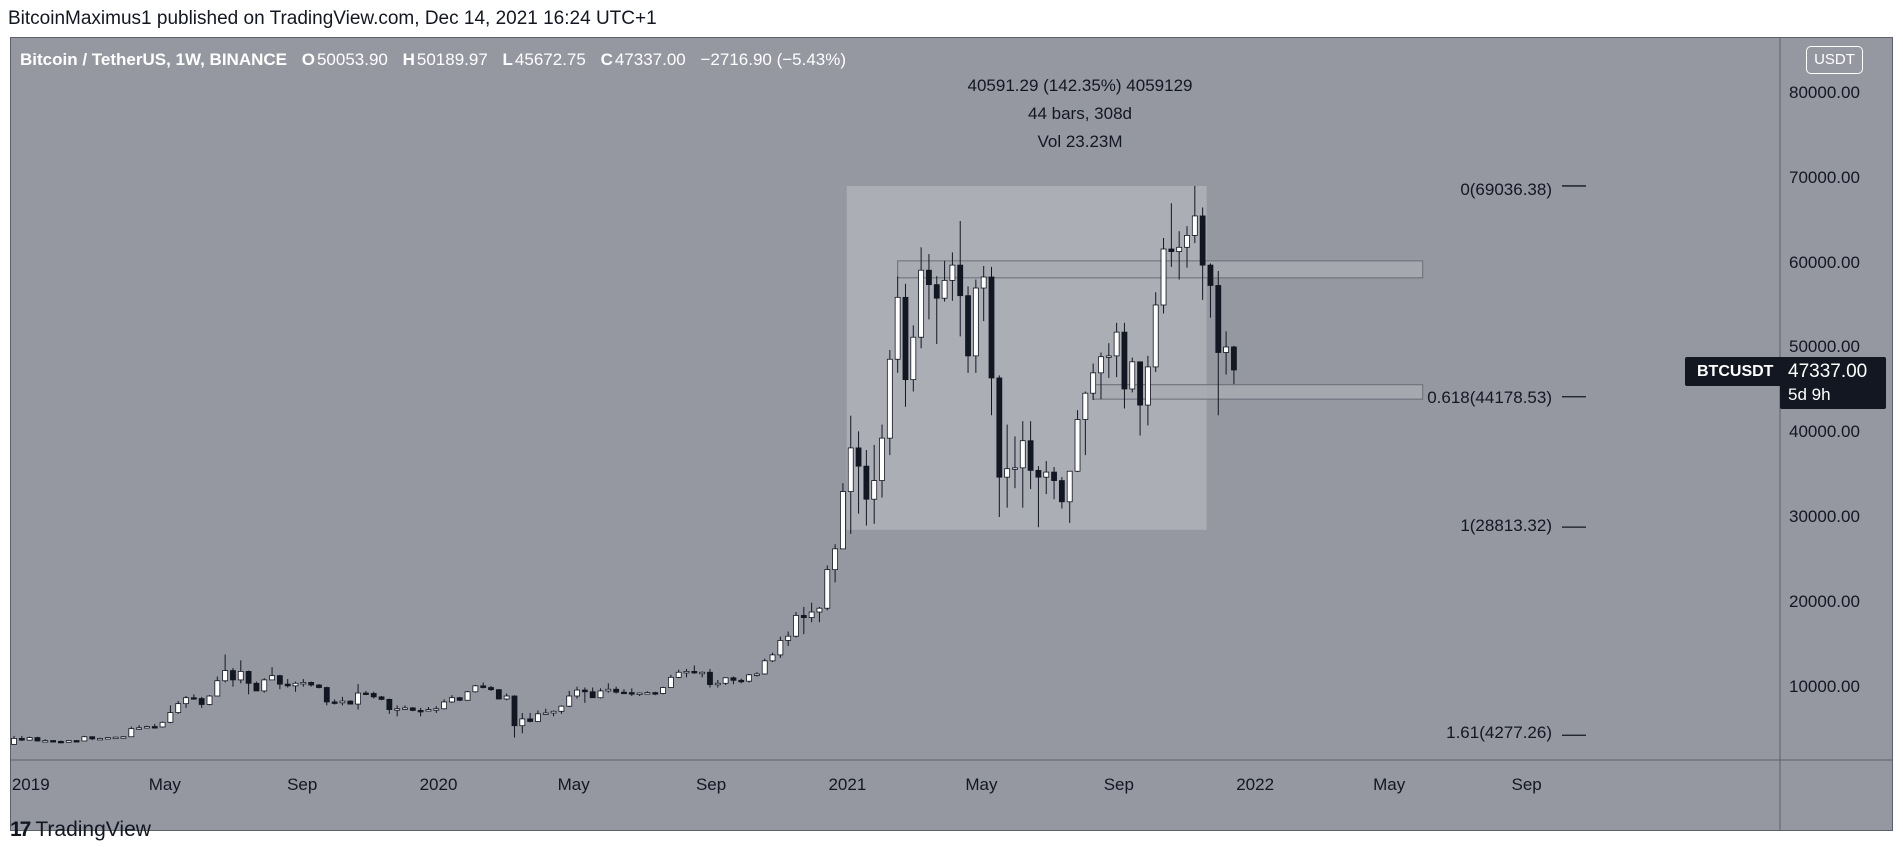 This screenshot has height=847, width=1903. What do you see at coordinates (650, 59) in the screenshot?
I see `legend-close-value: 47337.00` at bounding box center [650, 59].